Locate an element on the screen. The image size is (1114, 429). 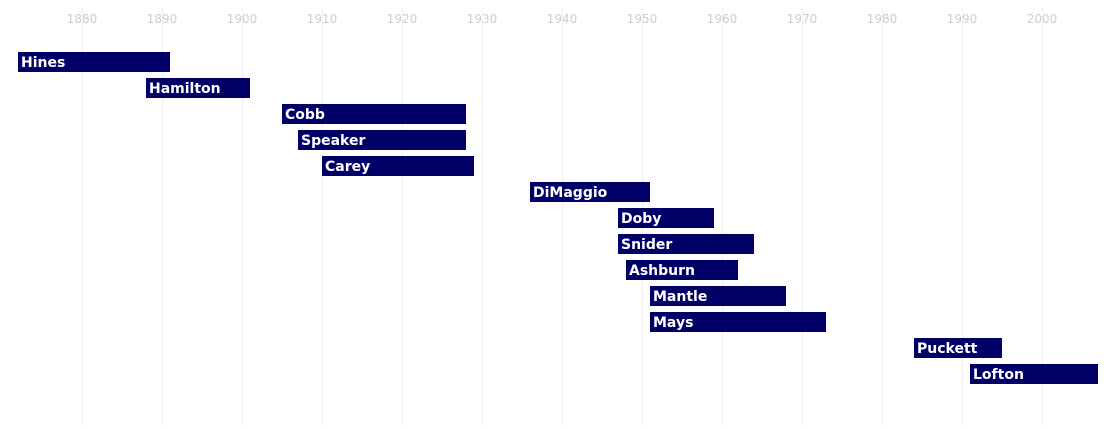
timeline-bar-puckett: Puckett is located at coordinates (958, 348).